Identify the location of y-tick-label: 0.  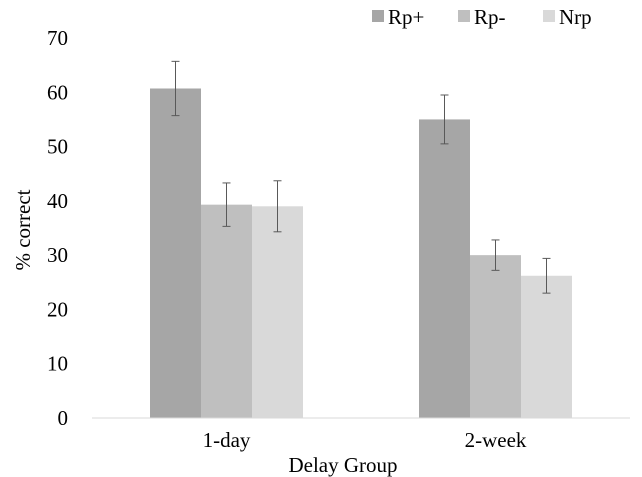
(63, 418).